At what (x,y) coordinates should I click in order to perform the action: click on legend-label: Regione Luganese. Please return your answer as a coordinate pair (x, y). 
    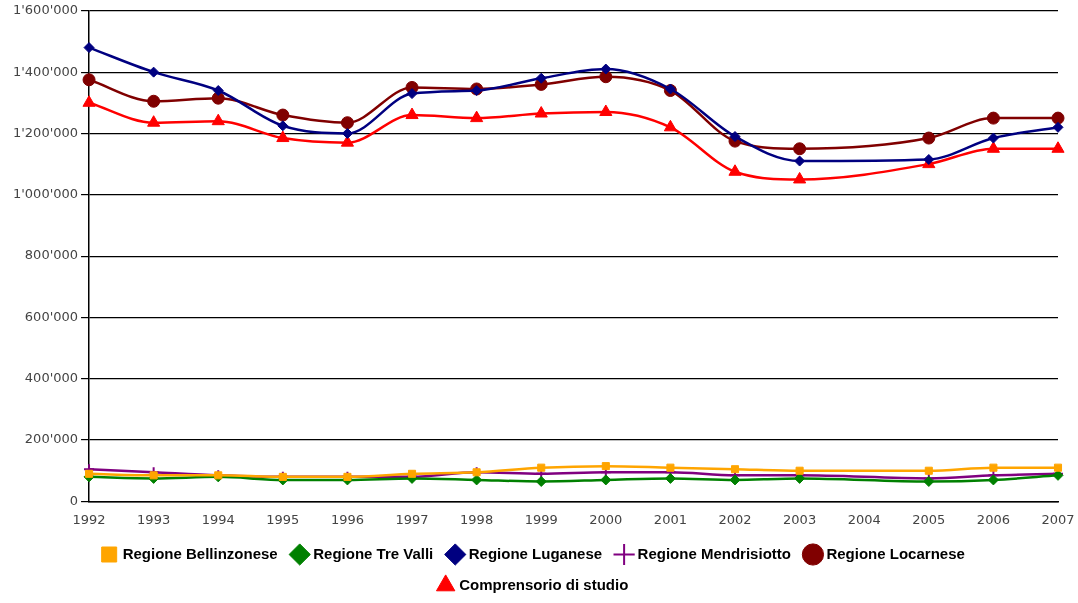
    Looking at the image, I should click on (535, 553).